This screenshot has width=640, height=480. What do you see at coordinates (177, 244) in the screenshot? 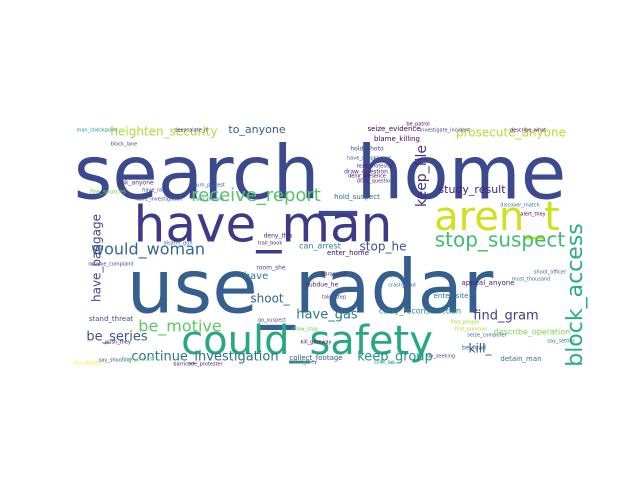
I see `cloud-word: disarm_gun` at bounding box center [177, 244].